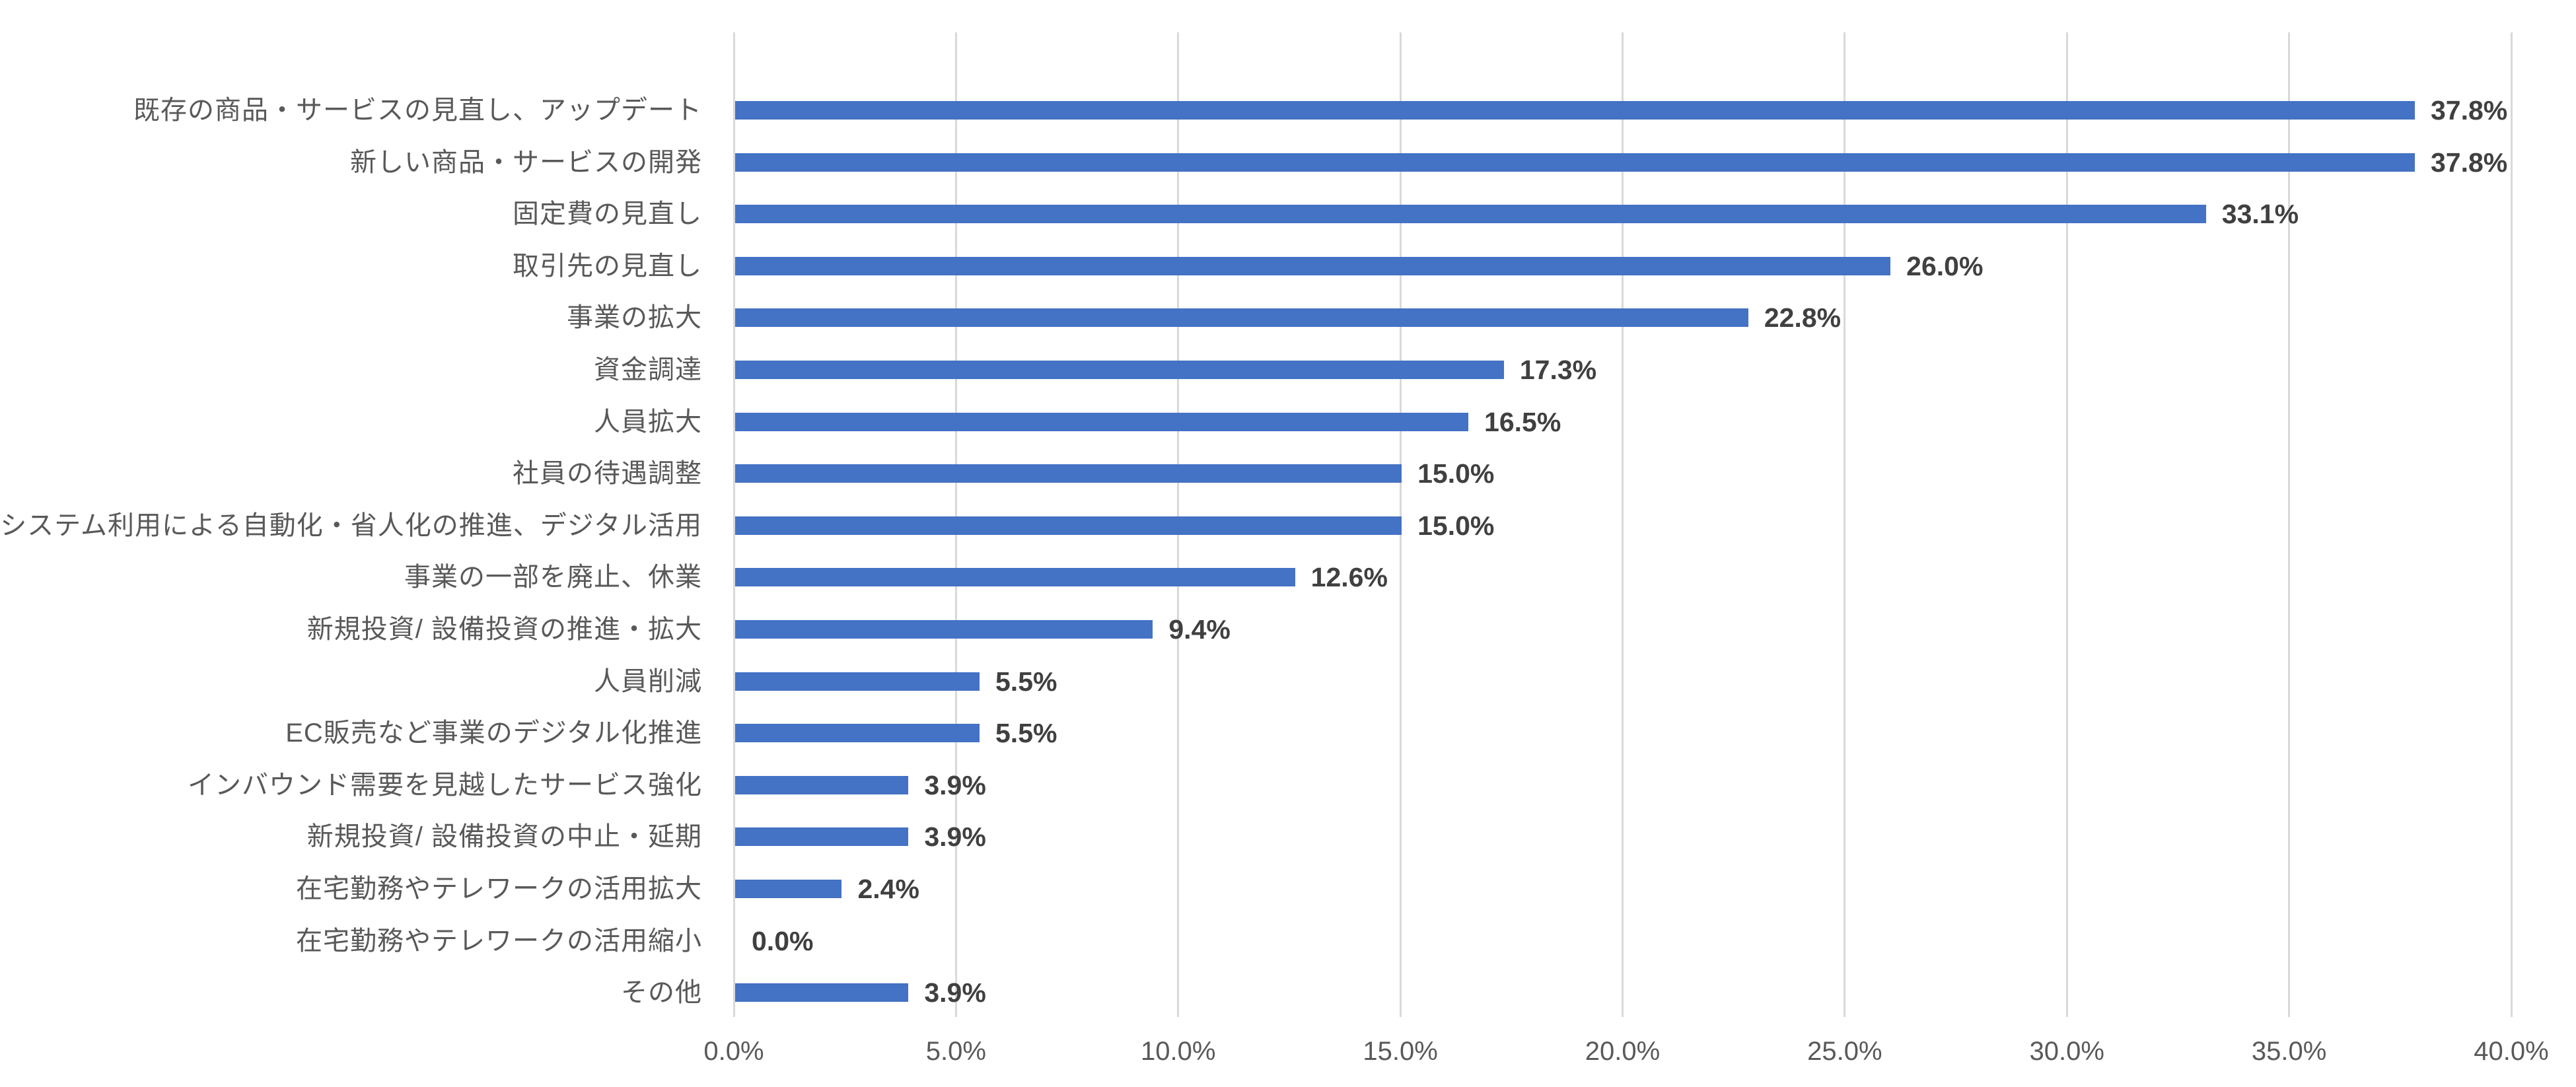 This screenshot has width=2576, height=1087. Describe the element at coordinates (783, 940) in the screenshot. I see `value-label: 0.0%` at that location.